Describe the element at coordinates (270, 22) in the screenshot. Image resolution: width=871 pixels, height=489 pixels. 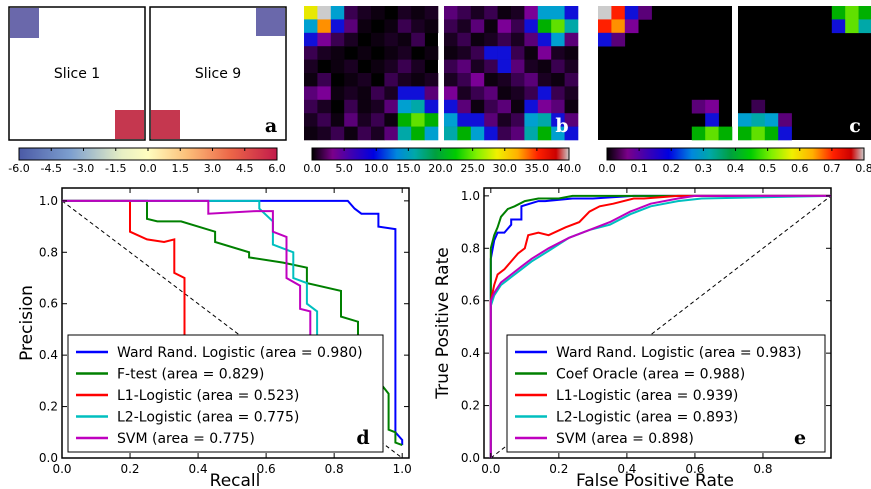
I see `slice-9-blue-block` at that location.